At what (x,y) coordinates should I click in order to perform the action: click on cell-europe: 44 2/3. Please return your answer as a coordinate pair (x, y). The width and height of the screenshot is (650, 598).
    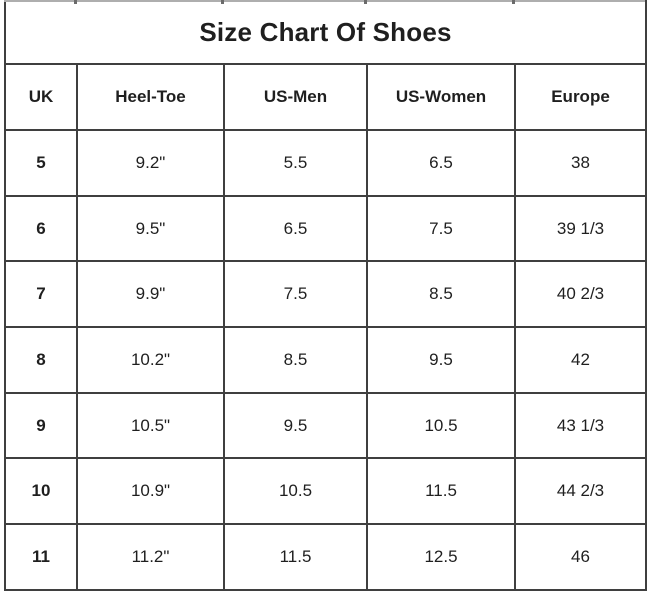
    Looking at the image, I should click on (580, 491).